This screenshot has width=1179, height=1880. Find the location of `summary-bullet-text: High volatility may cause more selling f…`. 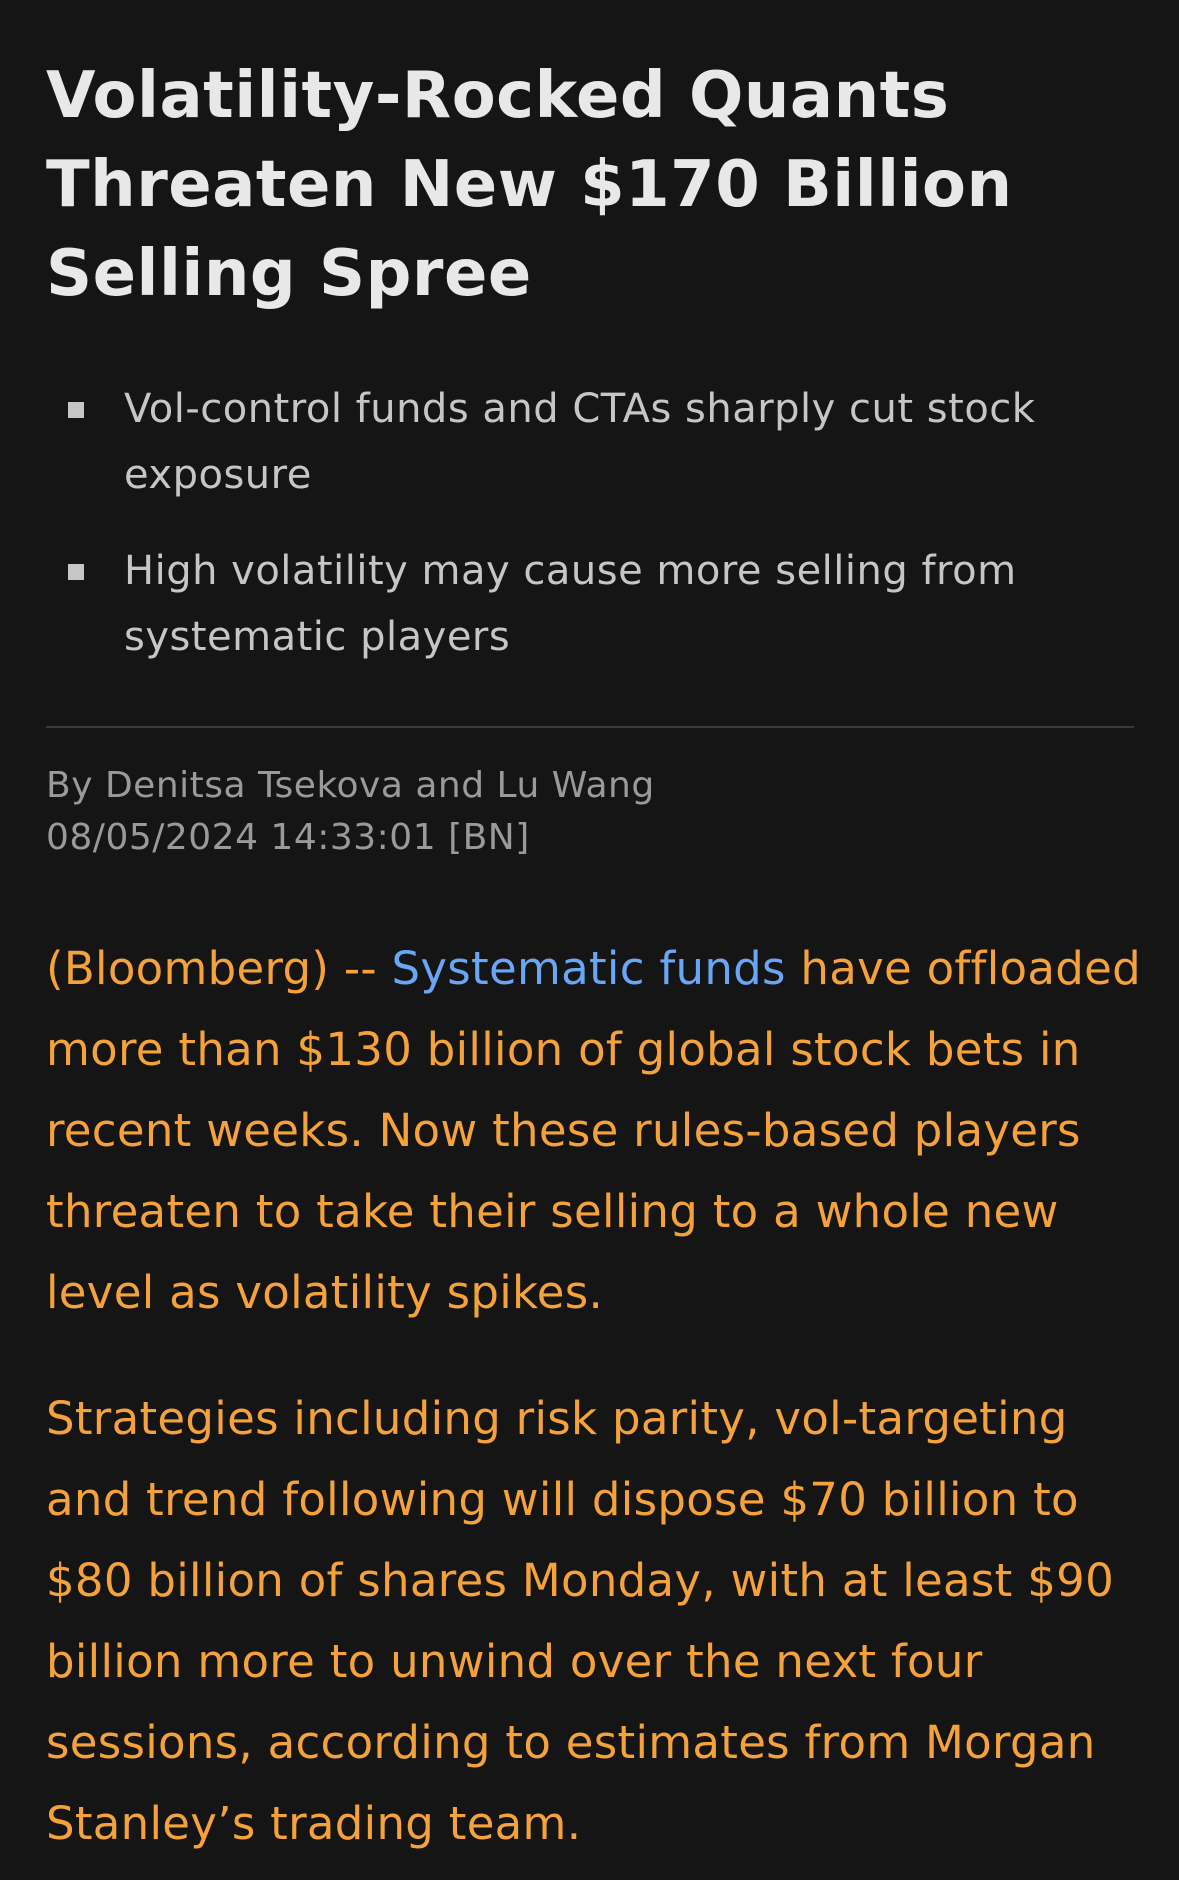

summary-bullet-text: High volatility may cause more selling f… is located at coordinates (570, 604).